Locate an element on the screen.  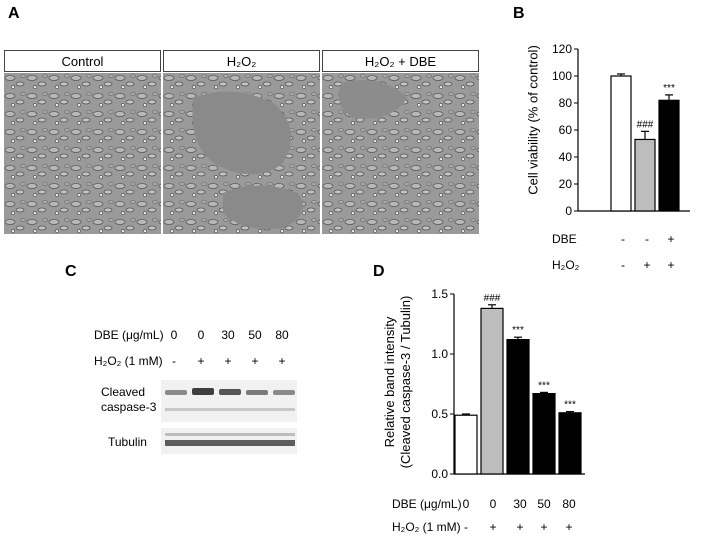
blot-tubulin is located at coordinates (229, 441).